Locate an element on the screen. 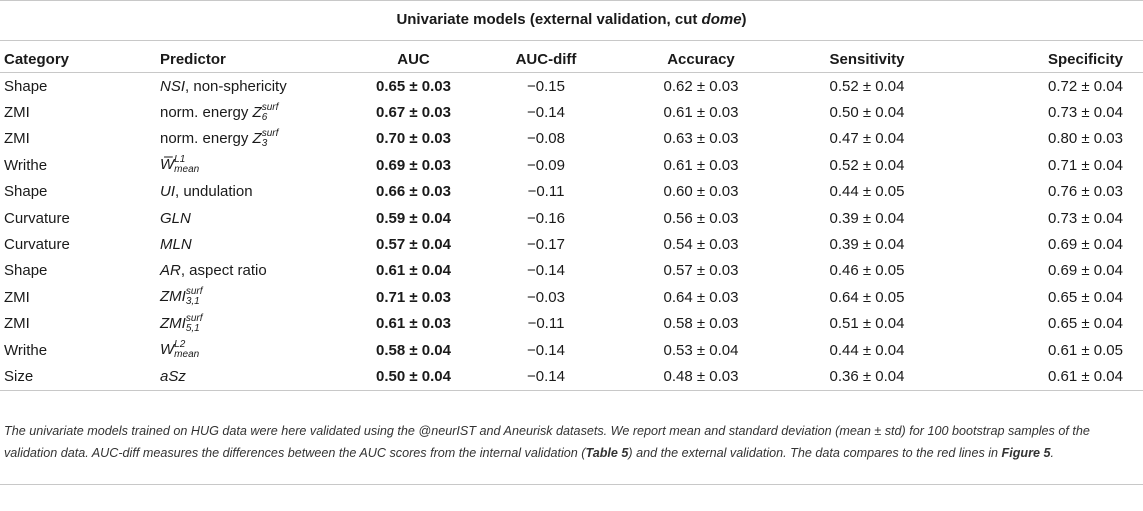 Image resolution: width=1143 pixels, height=511 pixels. sensitivity-cell: 0.44 ± 0.04 is located at coordinates (867, 350).